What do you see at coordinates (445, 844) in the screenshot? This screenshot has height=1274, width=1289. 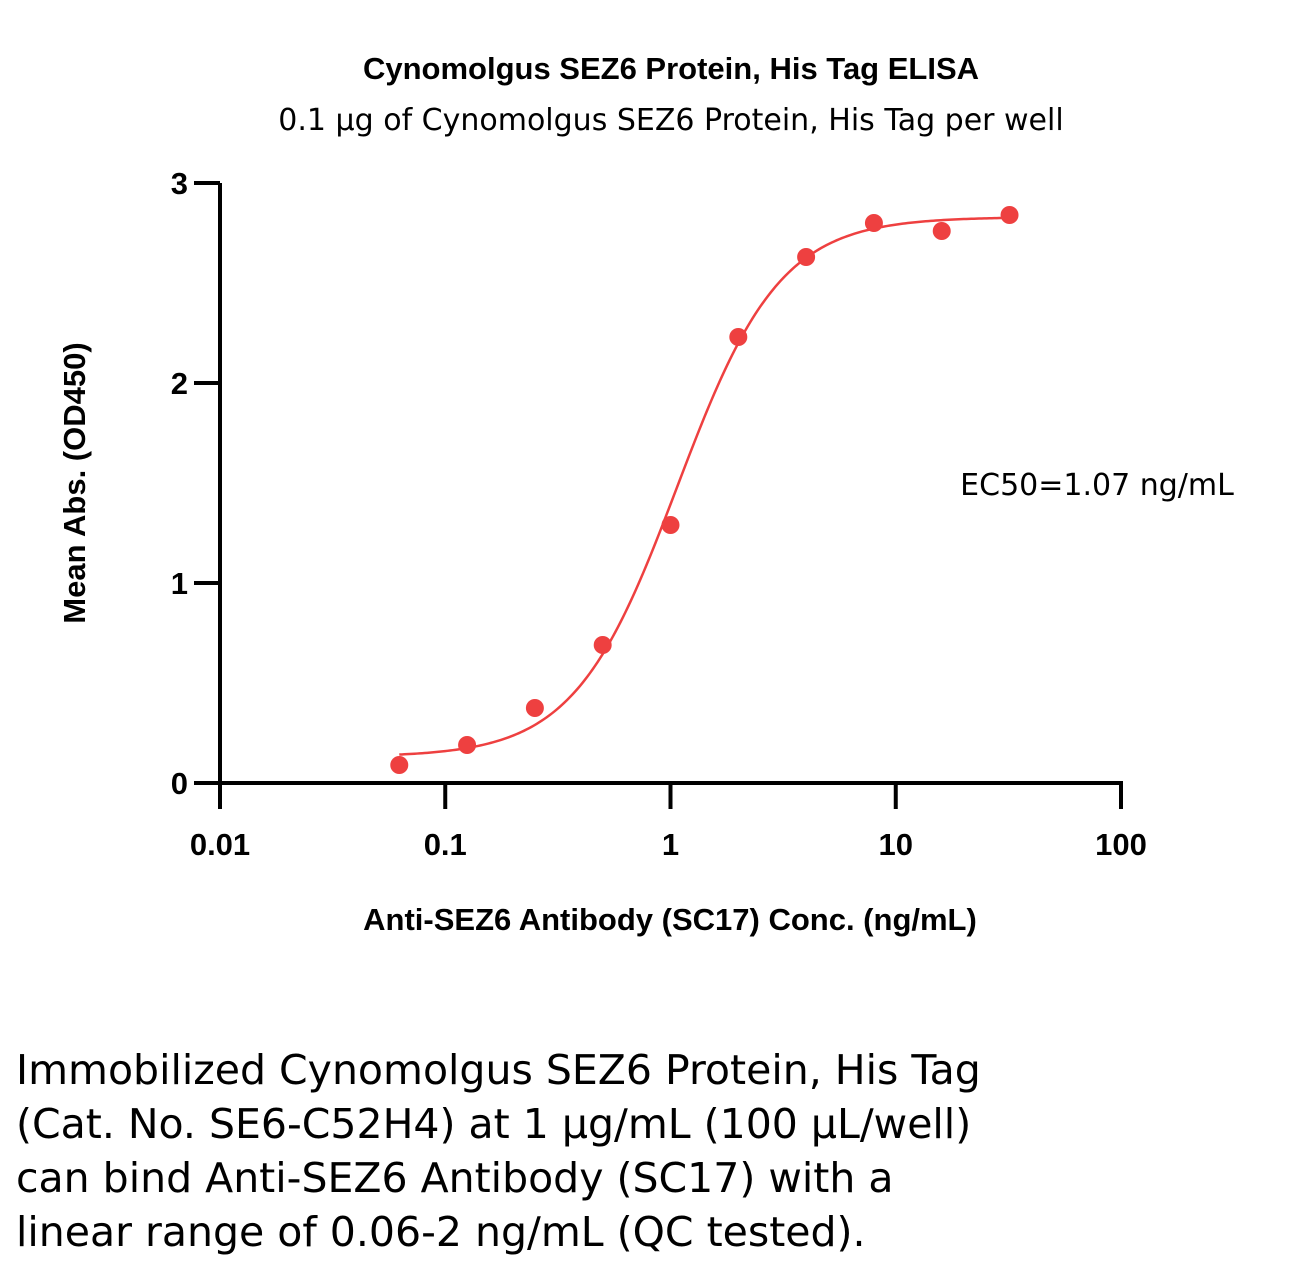 I see `x-tick-label: 0.1` at bounding box center [445, 844].